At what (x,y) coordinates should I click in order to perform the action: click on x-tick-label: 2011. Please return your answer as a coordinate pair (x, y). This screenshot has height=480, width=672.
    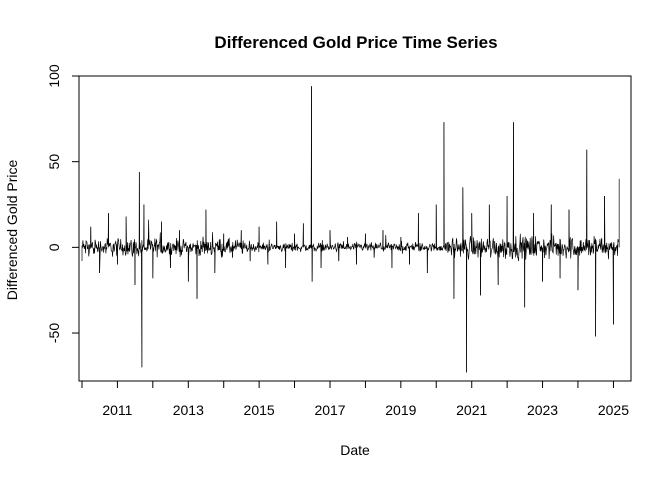
    Looking at the image, I should click on (117, 410).